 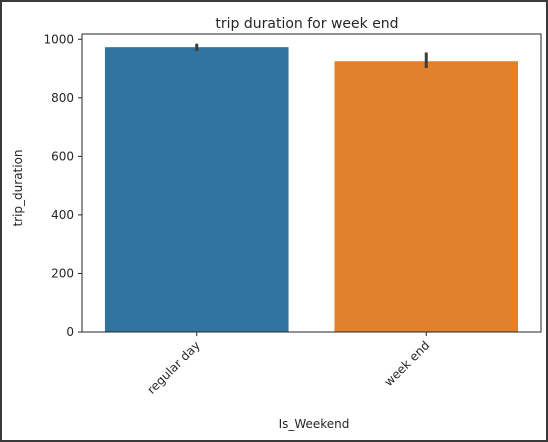 I want to click on y-tick-label-3: 600, so click(x=62, y=156).